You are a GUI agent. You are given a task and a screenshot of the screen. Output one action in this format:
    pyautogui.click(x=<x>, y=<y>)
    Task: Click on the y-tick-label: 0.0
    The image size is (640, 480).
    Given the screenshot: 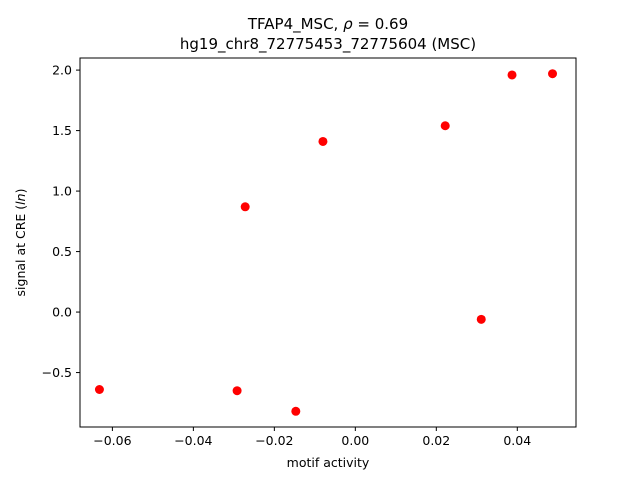 What is the action you would take?
    pyautogui.click(x=62, y=312)
    